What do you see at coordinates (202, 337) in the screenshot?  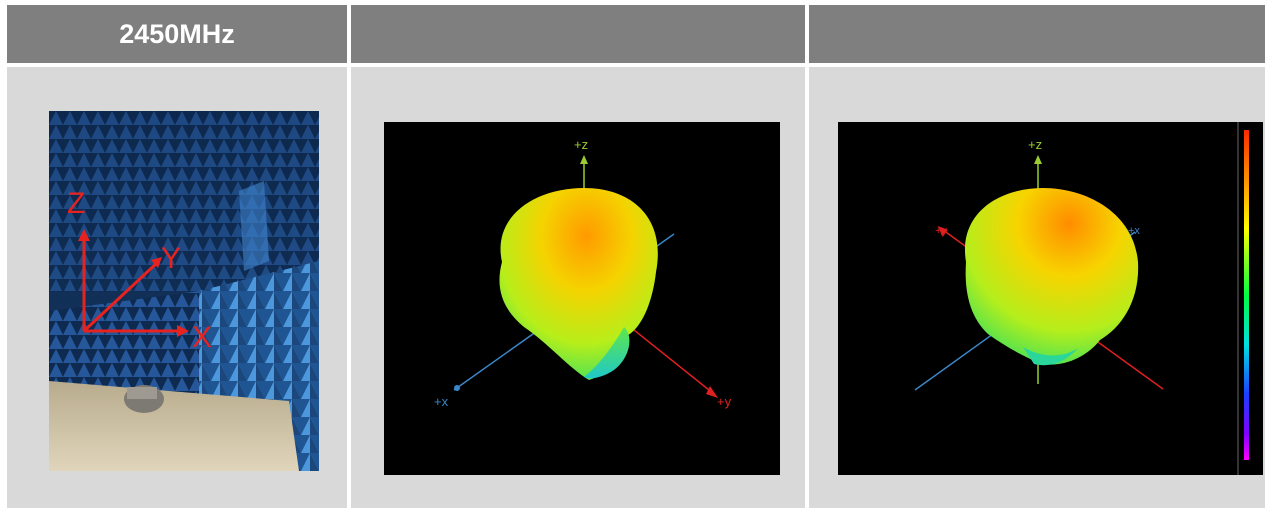 I see `photo-axis-x-label: X` at bounding box center [202, 337].